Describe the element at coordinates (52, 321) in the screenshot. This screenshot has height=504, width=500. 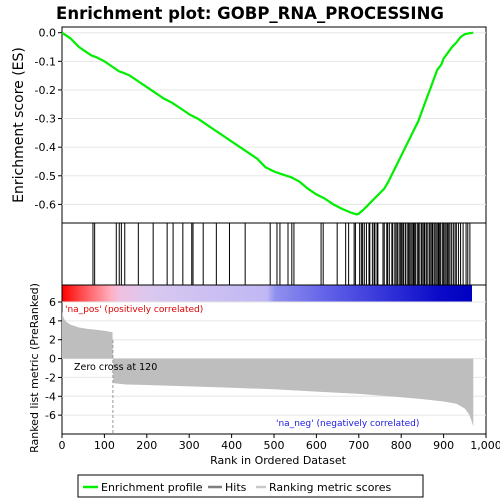
I see `metric-y-tick-label: 4` at that location.